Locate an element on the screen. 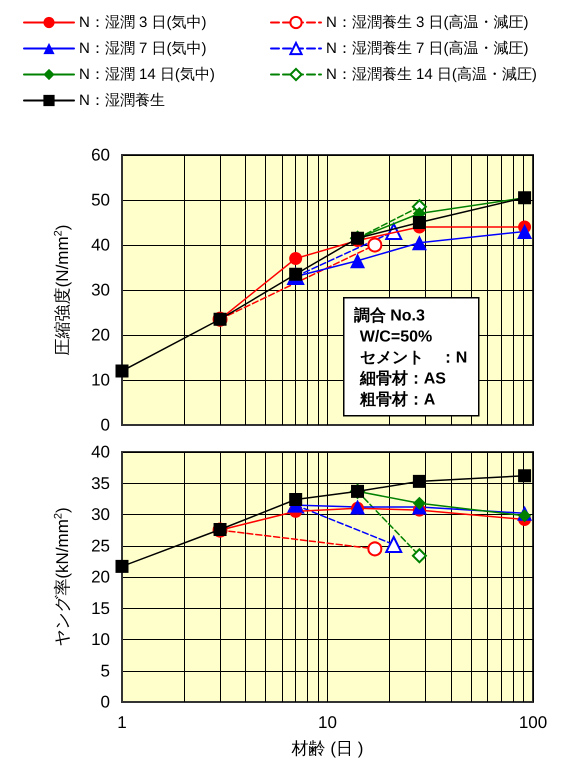 The width and height of the screenshot is (580, 778). y-tick-label: 25 is located at coordinates (100, 546).